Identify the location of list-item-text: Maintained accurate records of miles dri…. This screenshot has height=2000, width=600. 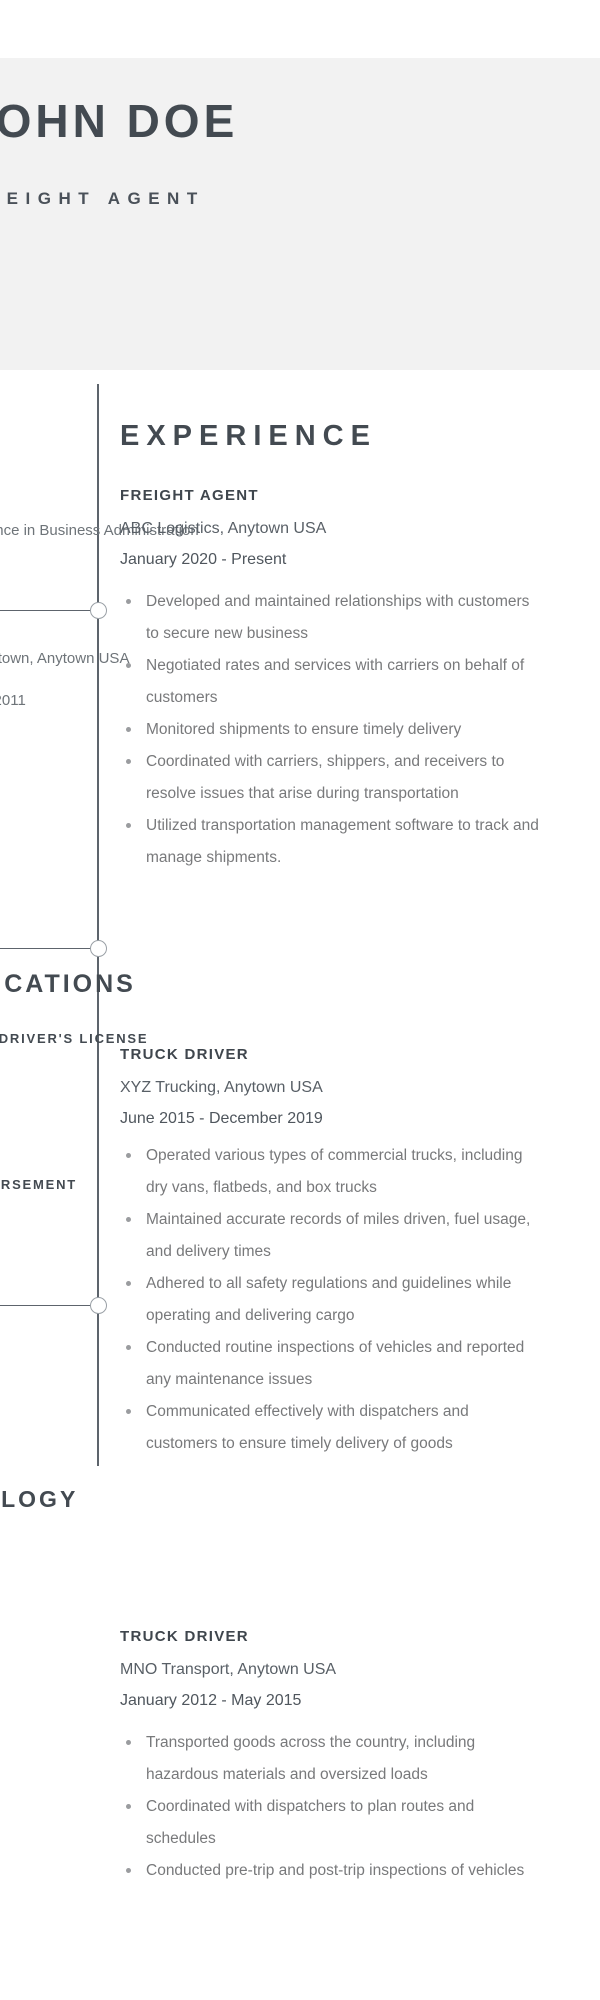
(338, 1235).